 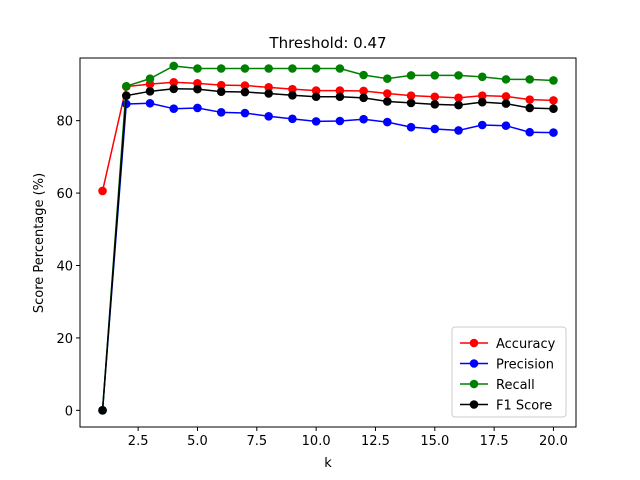 What do you see at coordinates (525, 365) in the screenshot?
I see `legend-label: Precision` at bounding box center [525, 365].